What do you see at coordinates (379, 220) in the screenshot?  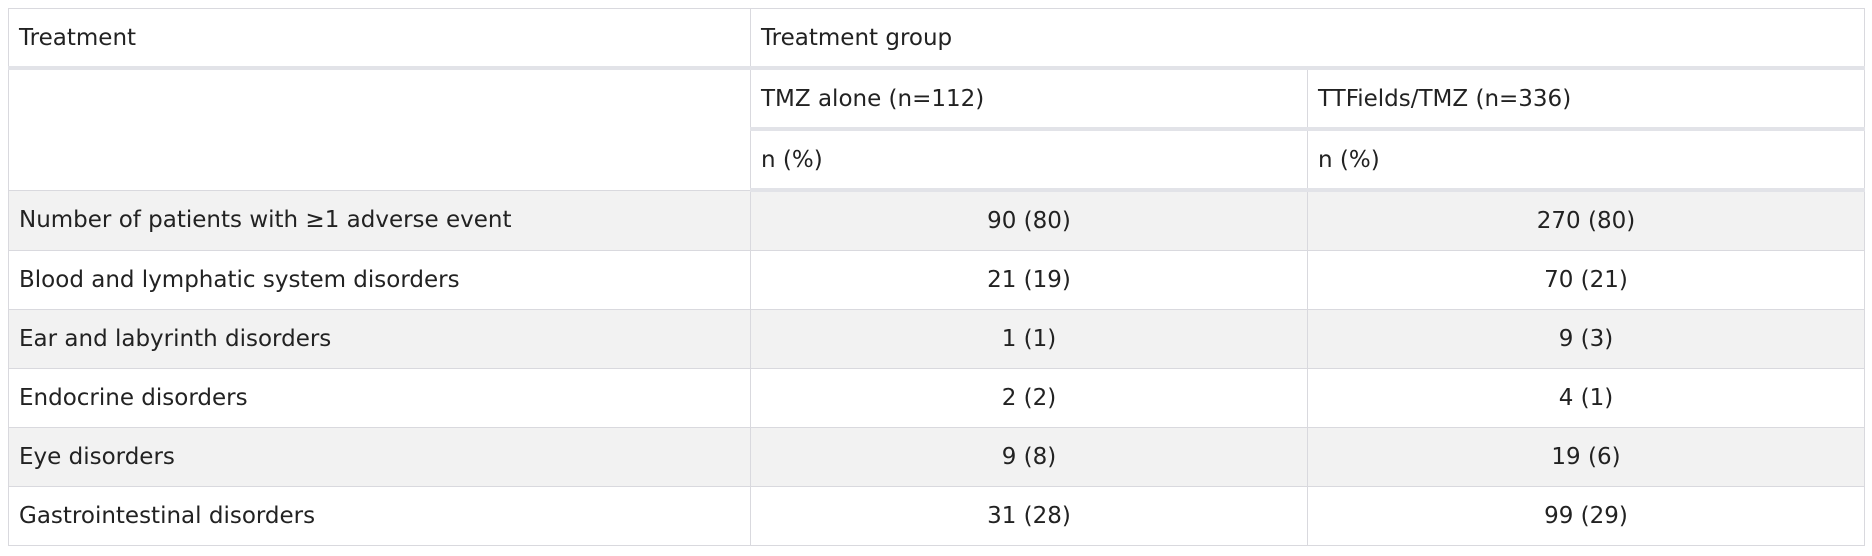 I see `row-label: Number of patients with ≥1 adverse event` at bounding box center [379, 220].